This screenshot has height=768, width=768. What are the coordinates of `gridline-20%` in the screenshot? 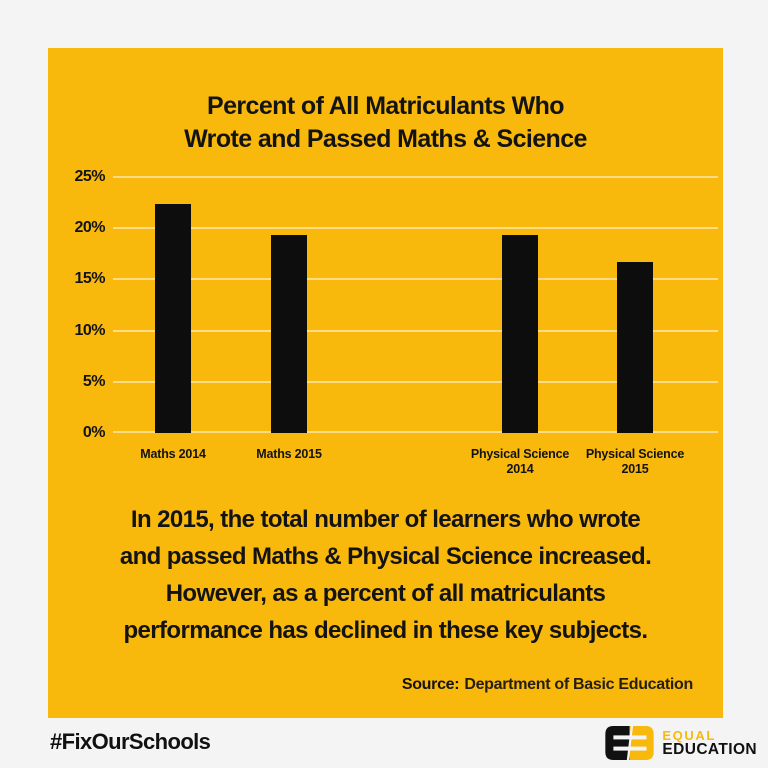 It's located at (415, 228).